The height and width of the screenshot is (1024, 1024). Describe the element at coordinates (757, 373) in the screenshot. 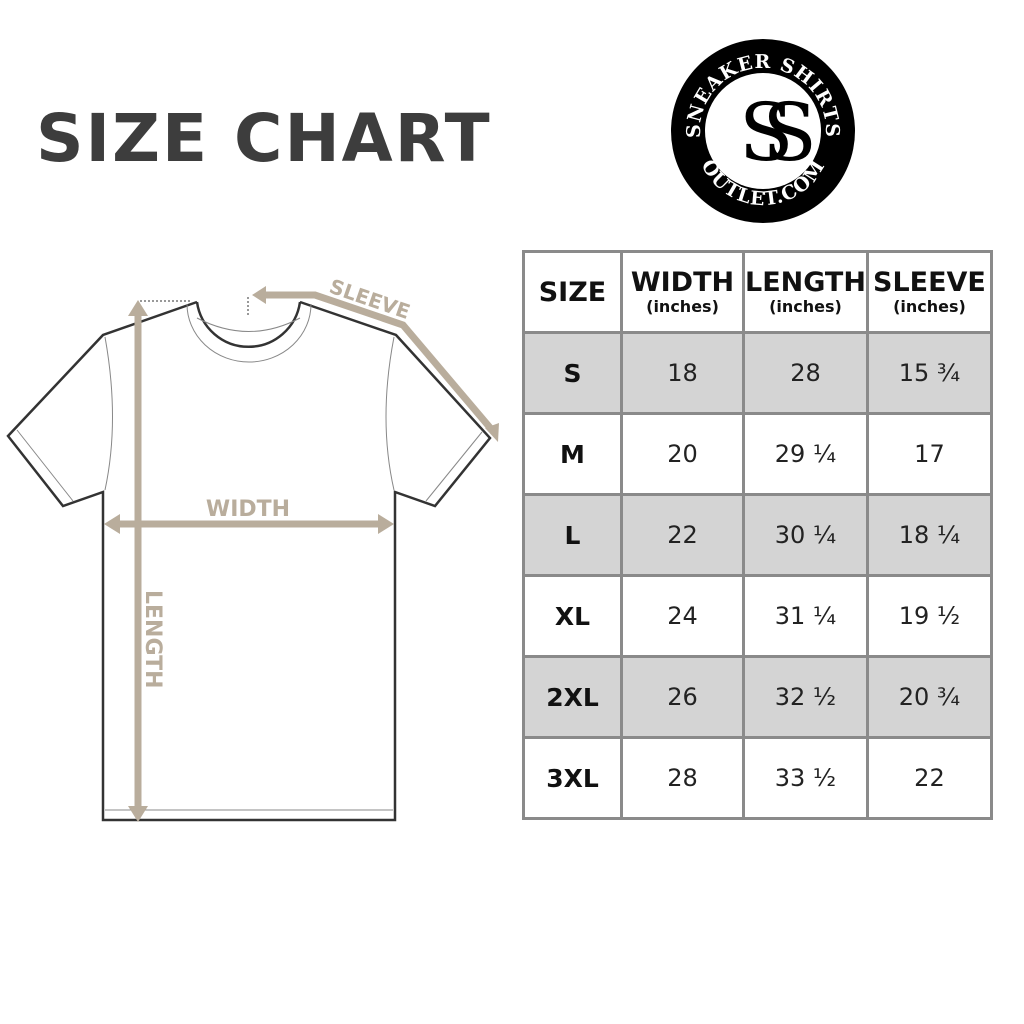

I see `table-row: S 18 28 15 ¾` at that location.